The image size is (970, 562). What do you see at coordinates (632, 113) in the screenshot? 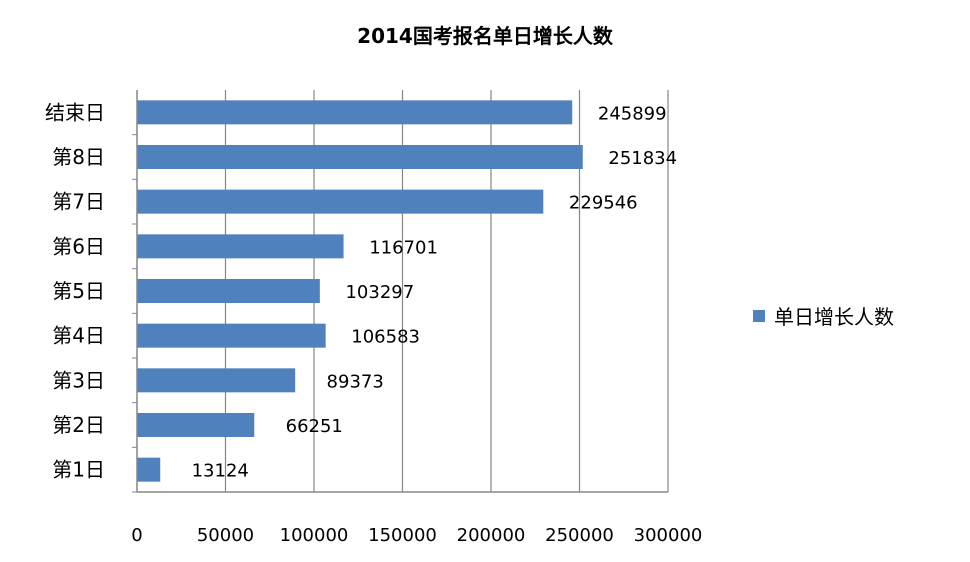
I see `data-label: 245899` at bounding box center [632, 113].